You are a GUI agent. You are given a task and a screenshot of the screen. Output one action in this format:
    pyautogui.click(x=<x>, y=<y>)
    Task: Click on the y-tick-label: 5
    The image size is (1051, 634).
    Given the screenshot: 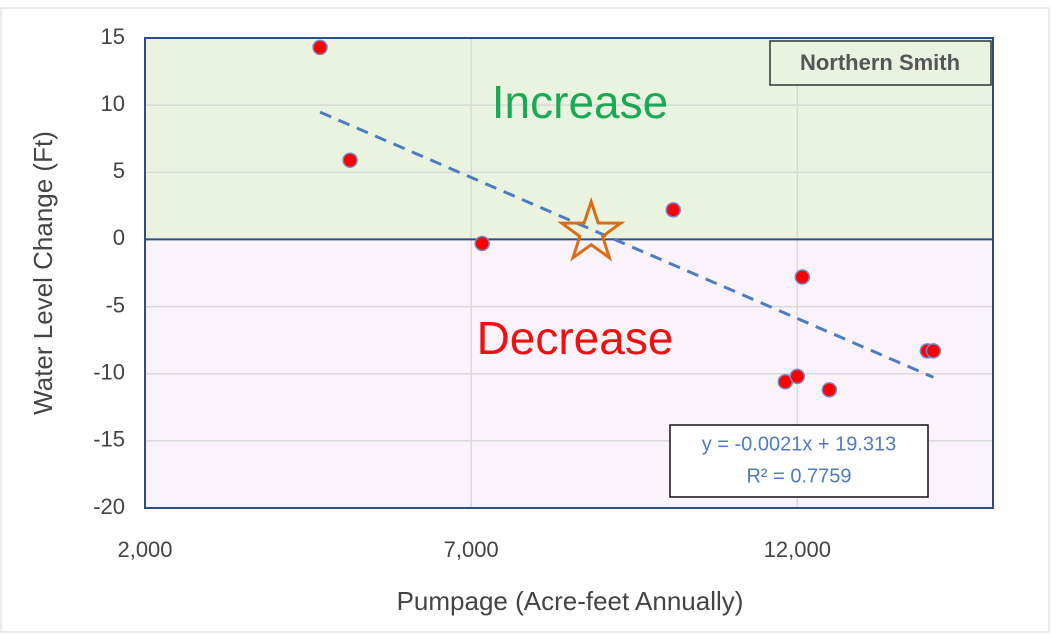 What is the action you would take?
    pyautogui.click(x=119, y=170)
    